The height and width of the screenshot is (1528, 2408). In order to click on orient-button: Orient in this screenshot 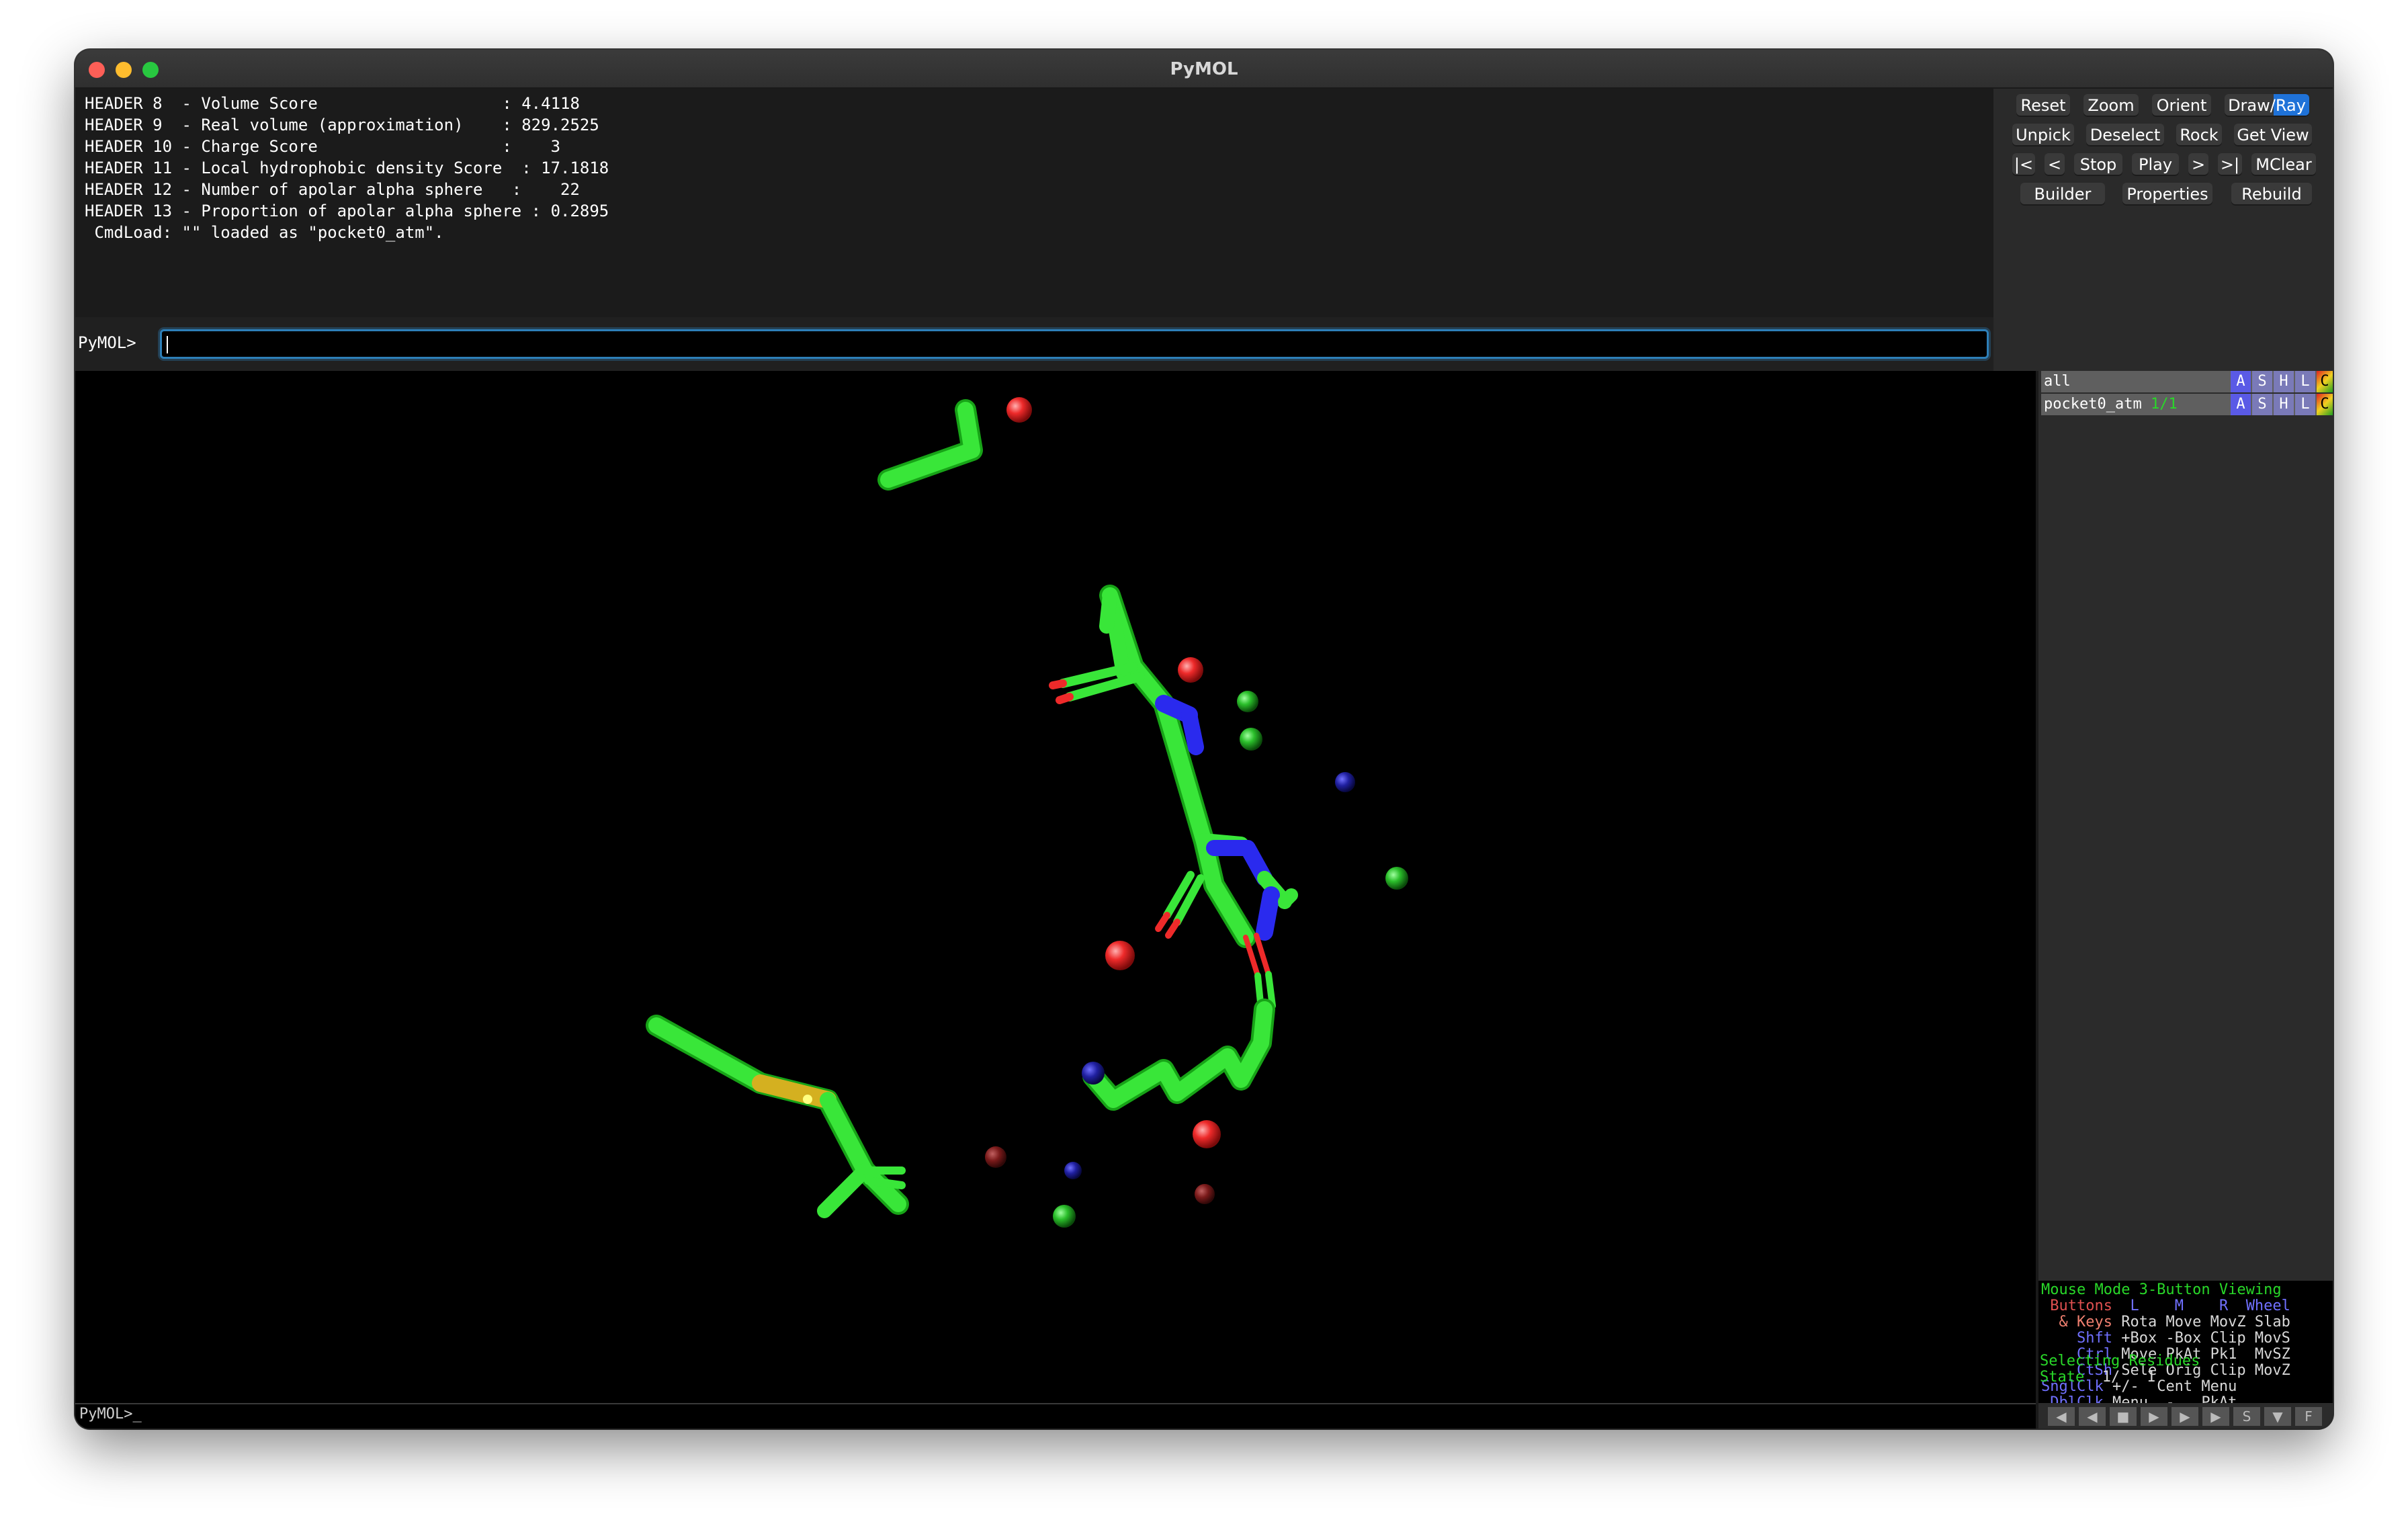, I will do `click(2181, 105)`.